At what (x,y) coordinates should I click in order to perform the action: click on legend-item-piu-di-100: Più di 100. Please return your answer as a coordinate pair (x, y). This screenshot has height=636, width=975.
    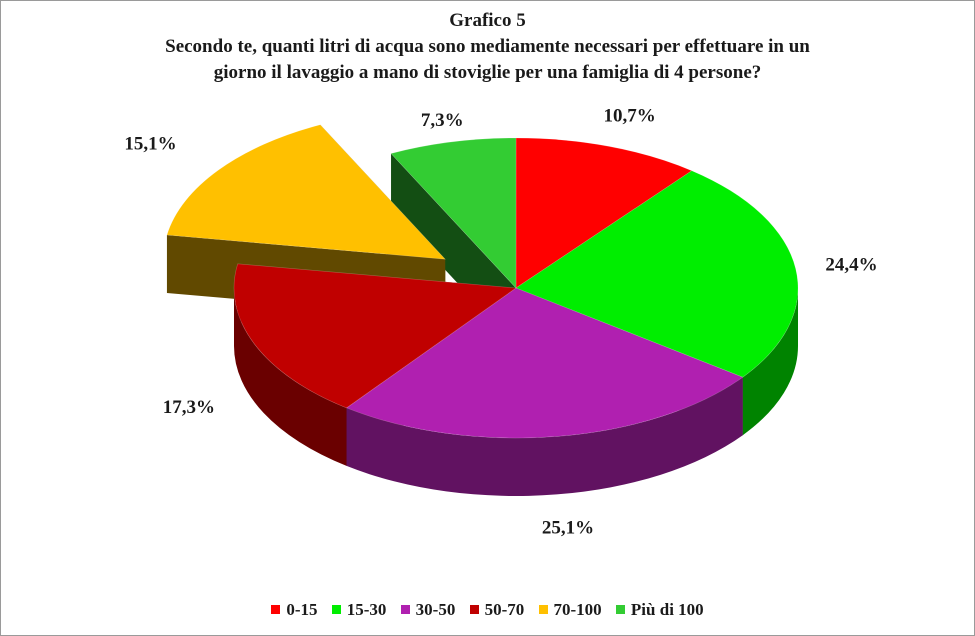
    Looking at the image, I should click on (659, 610).